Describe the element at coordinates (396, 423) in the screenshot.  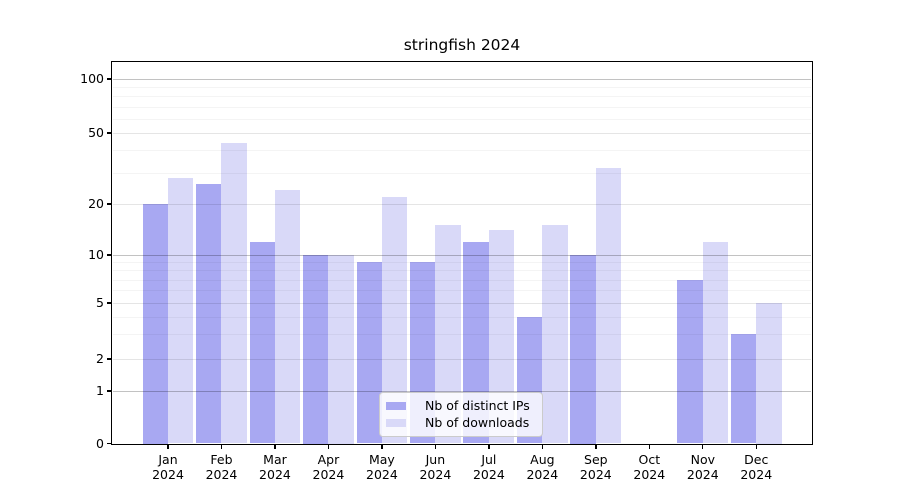
I see `legend-swatch-downloads-icon` at that location.